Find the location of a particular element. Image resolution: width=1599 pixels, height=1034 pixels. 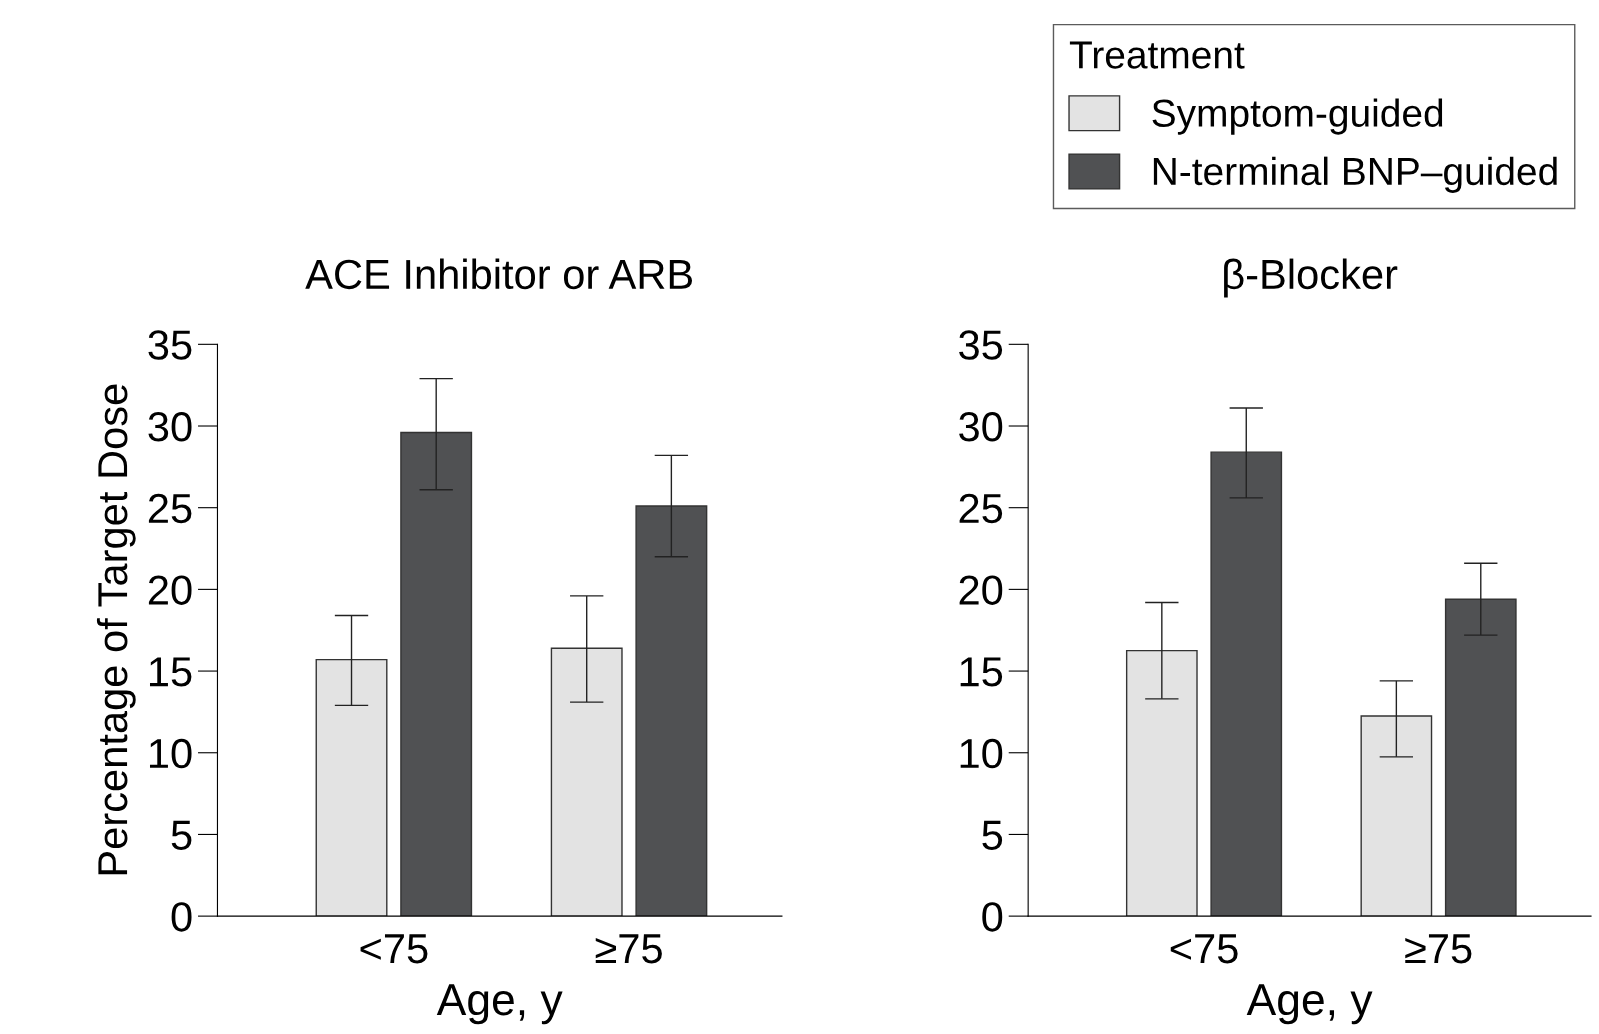

legend-title: Treatment is located at coordinates (1157, 55).